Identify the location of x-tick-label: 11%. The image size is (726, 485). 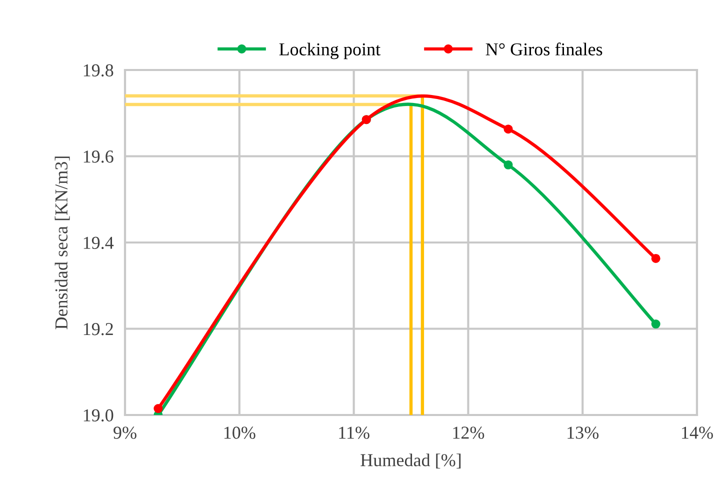
(354, 432).